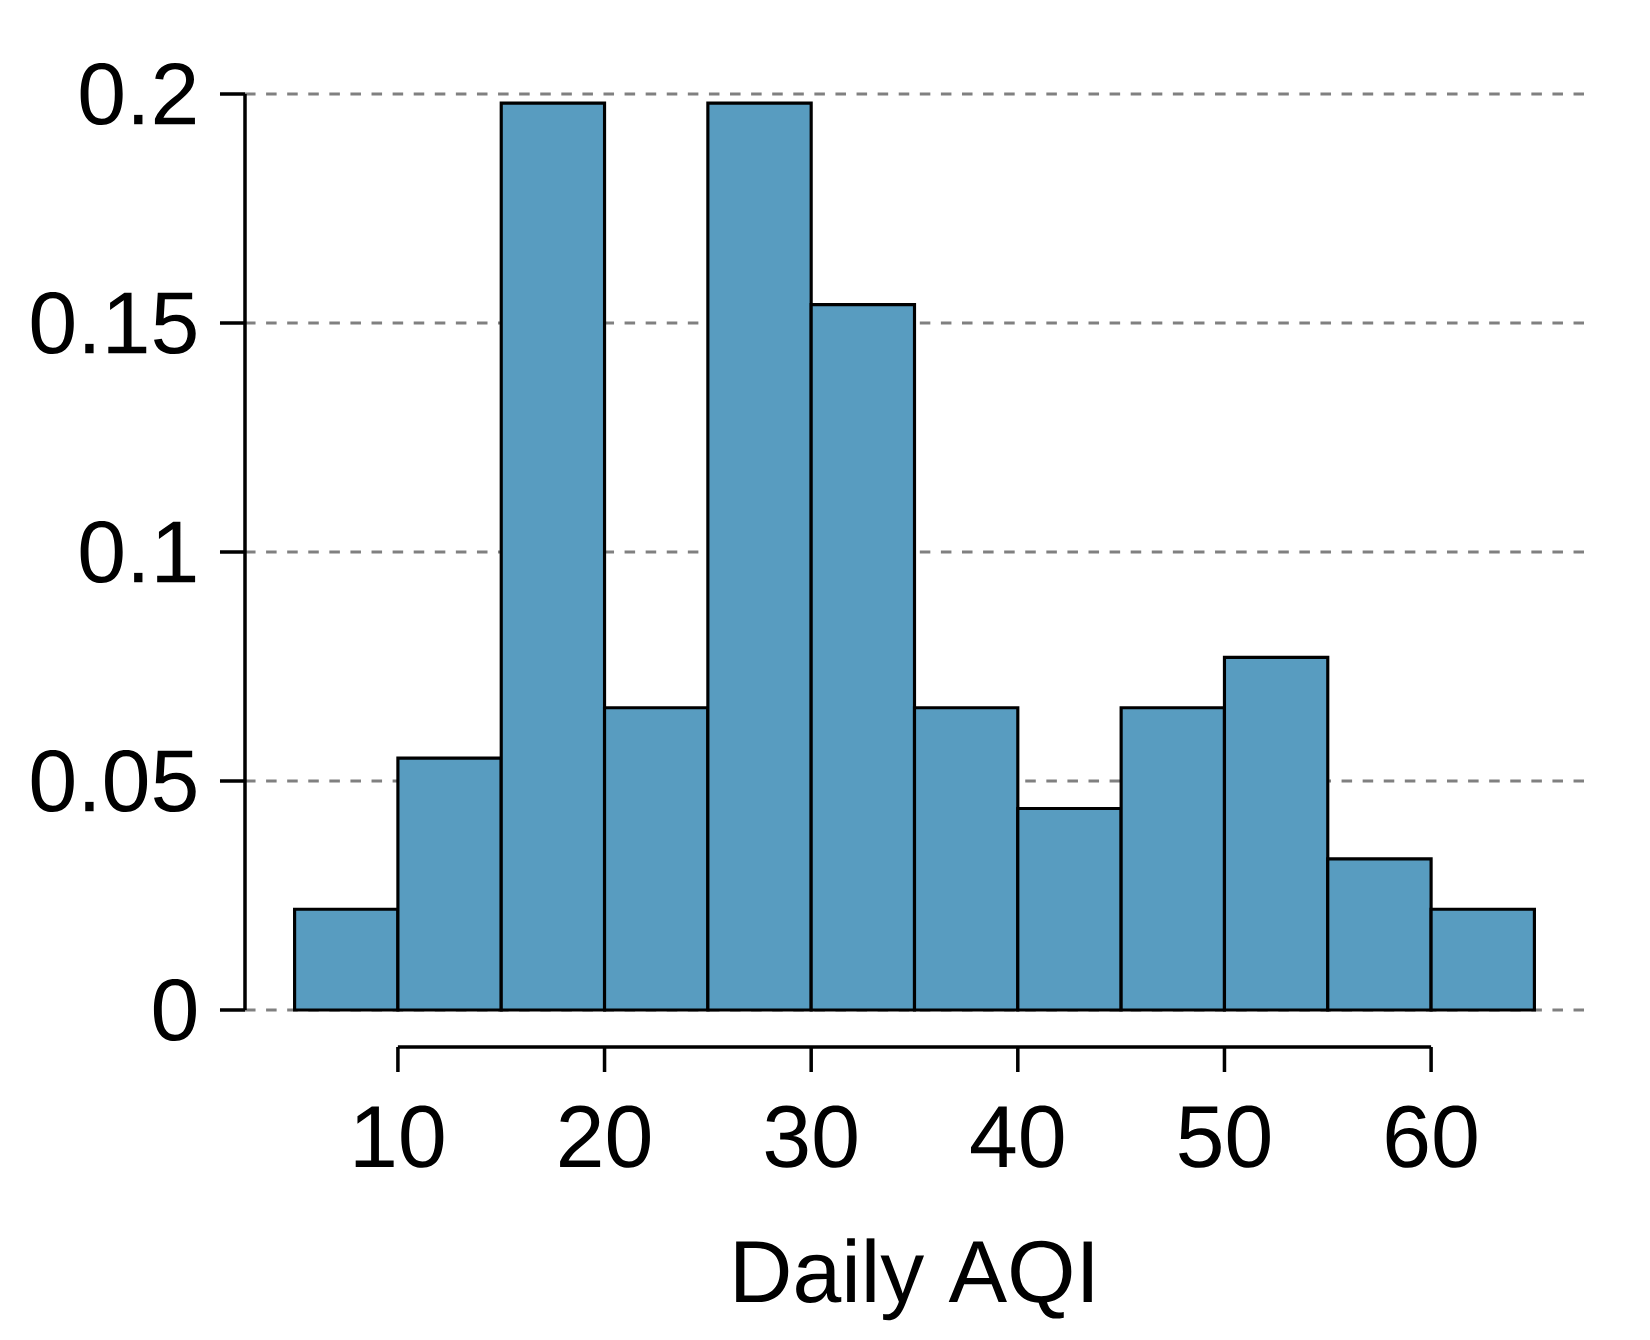 The image size is (1650, 1340). What do you see at coordinates (113, 781) in the screenshot?
I see `y-tick-label: 0.05` at bounding box center [113, 781].